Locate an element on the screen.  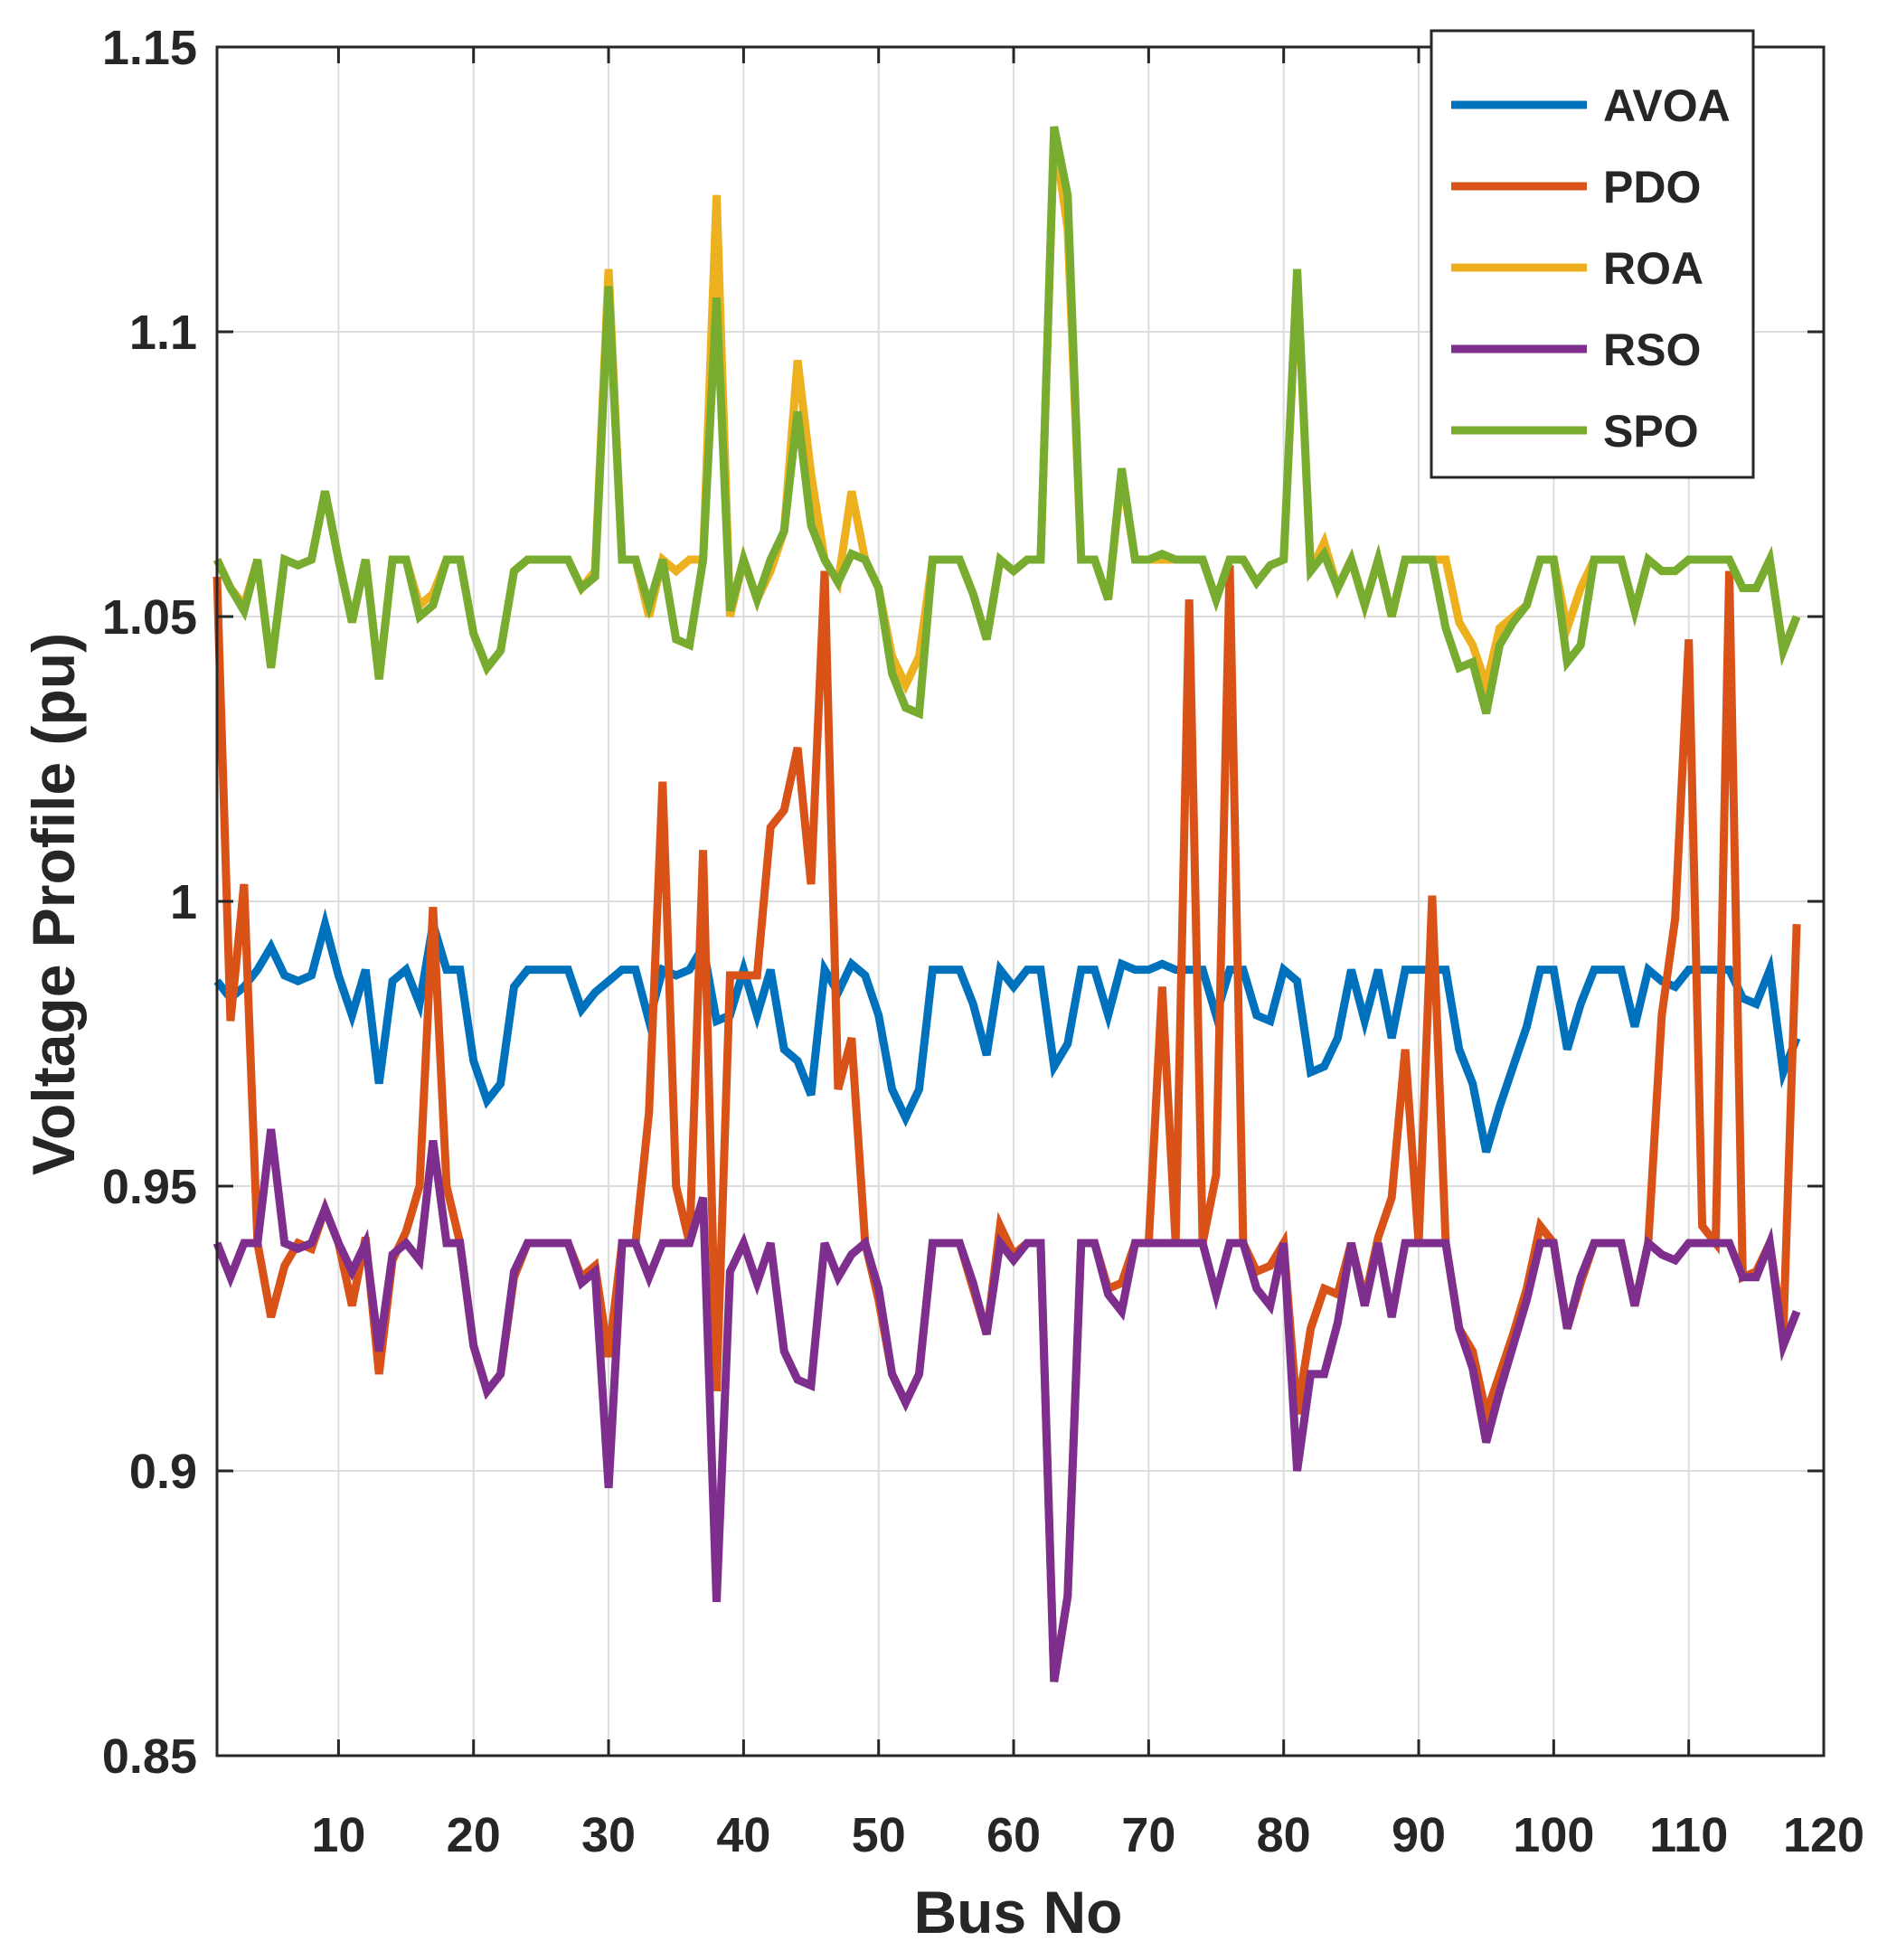
x-tick-label: 20 is located at coordinates (474, 1835).